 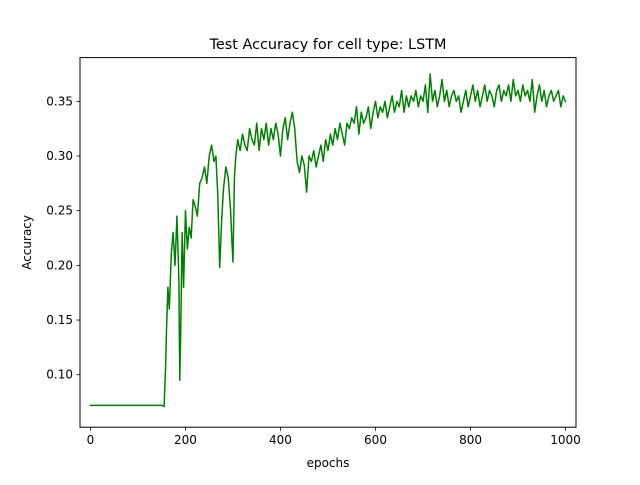 I want to click on y-tick-label: 0.35, so click(x=59, y=101).